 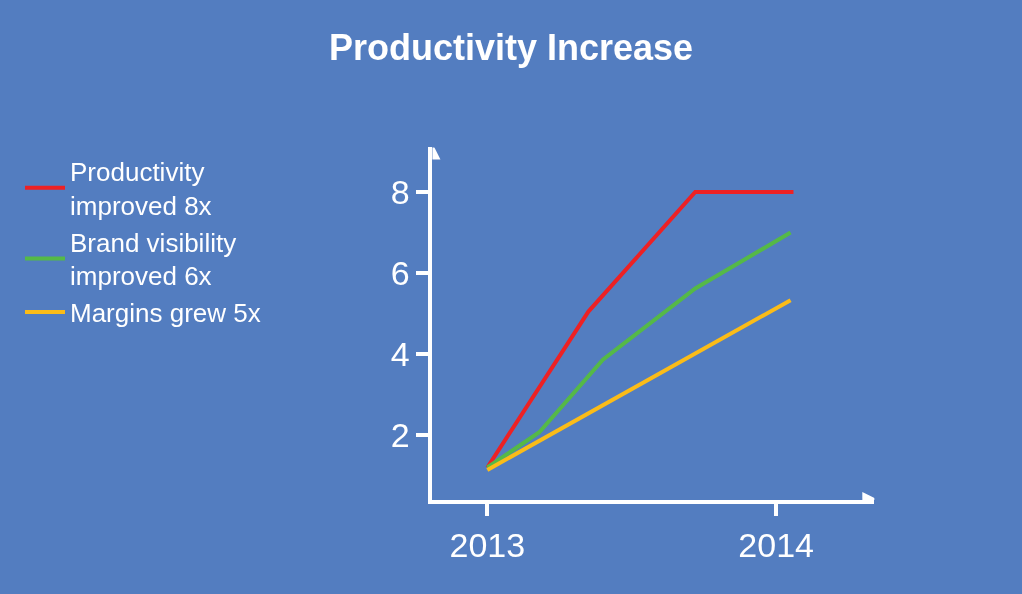 What do you see at coordinates (639, 350) in the screenshot?
I see `line-series` at bounding box center [639, 350].